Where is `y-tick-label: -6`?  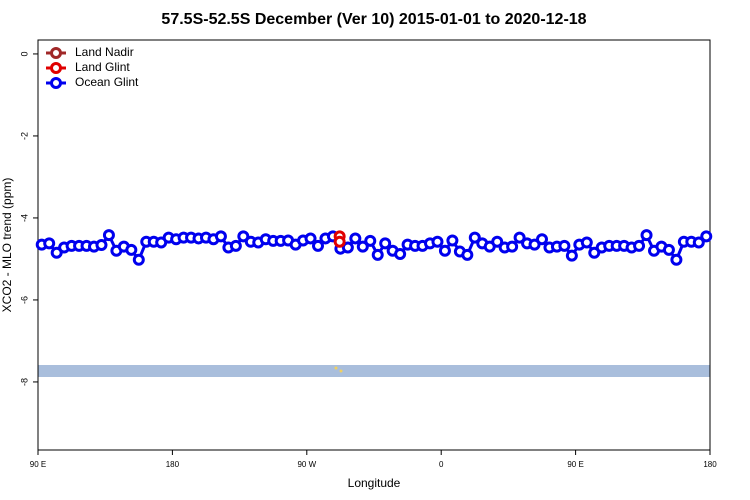
y-tick-label: -6 is located at coordinates (24, 300).